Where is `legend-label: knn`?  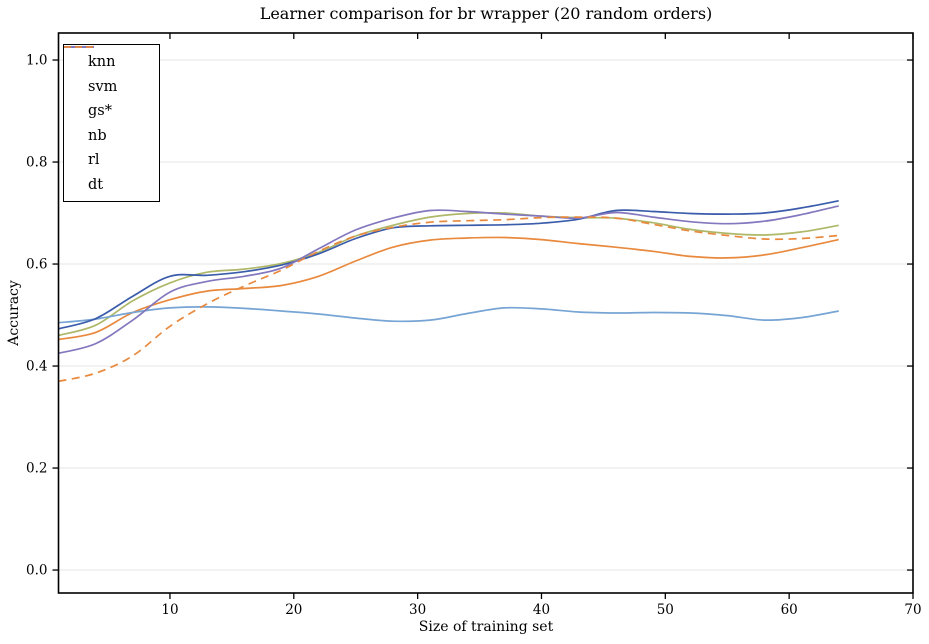
legend-label: knn is located at coordinates (102, 62).